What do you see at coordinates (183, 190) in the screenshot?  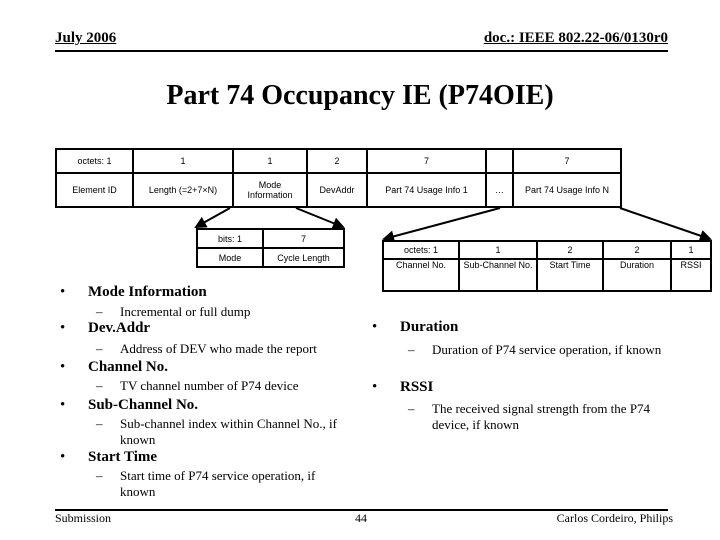 I see `field-cell: Length (=2+7×N)` at bounding box center [183, 190].